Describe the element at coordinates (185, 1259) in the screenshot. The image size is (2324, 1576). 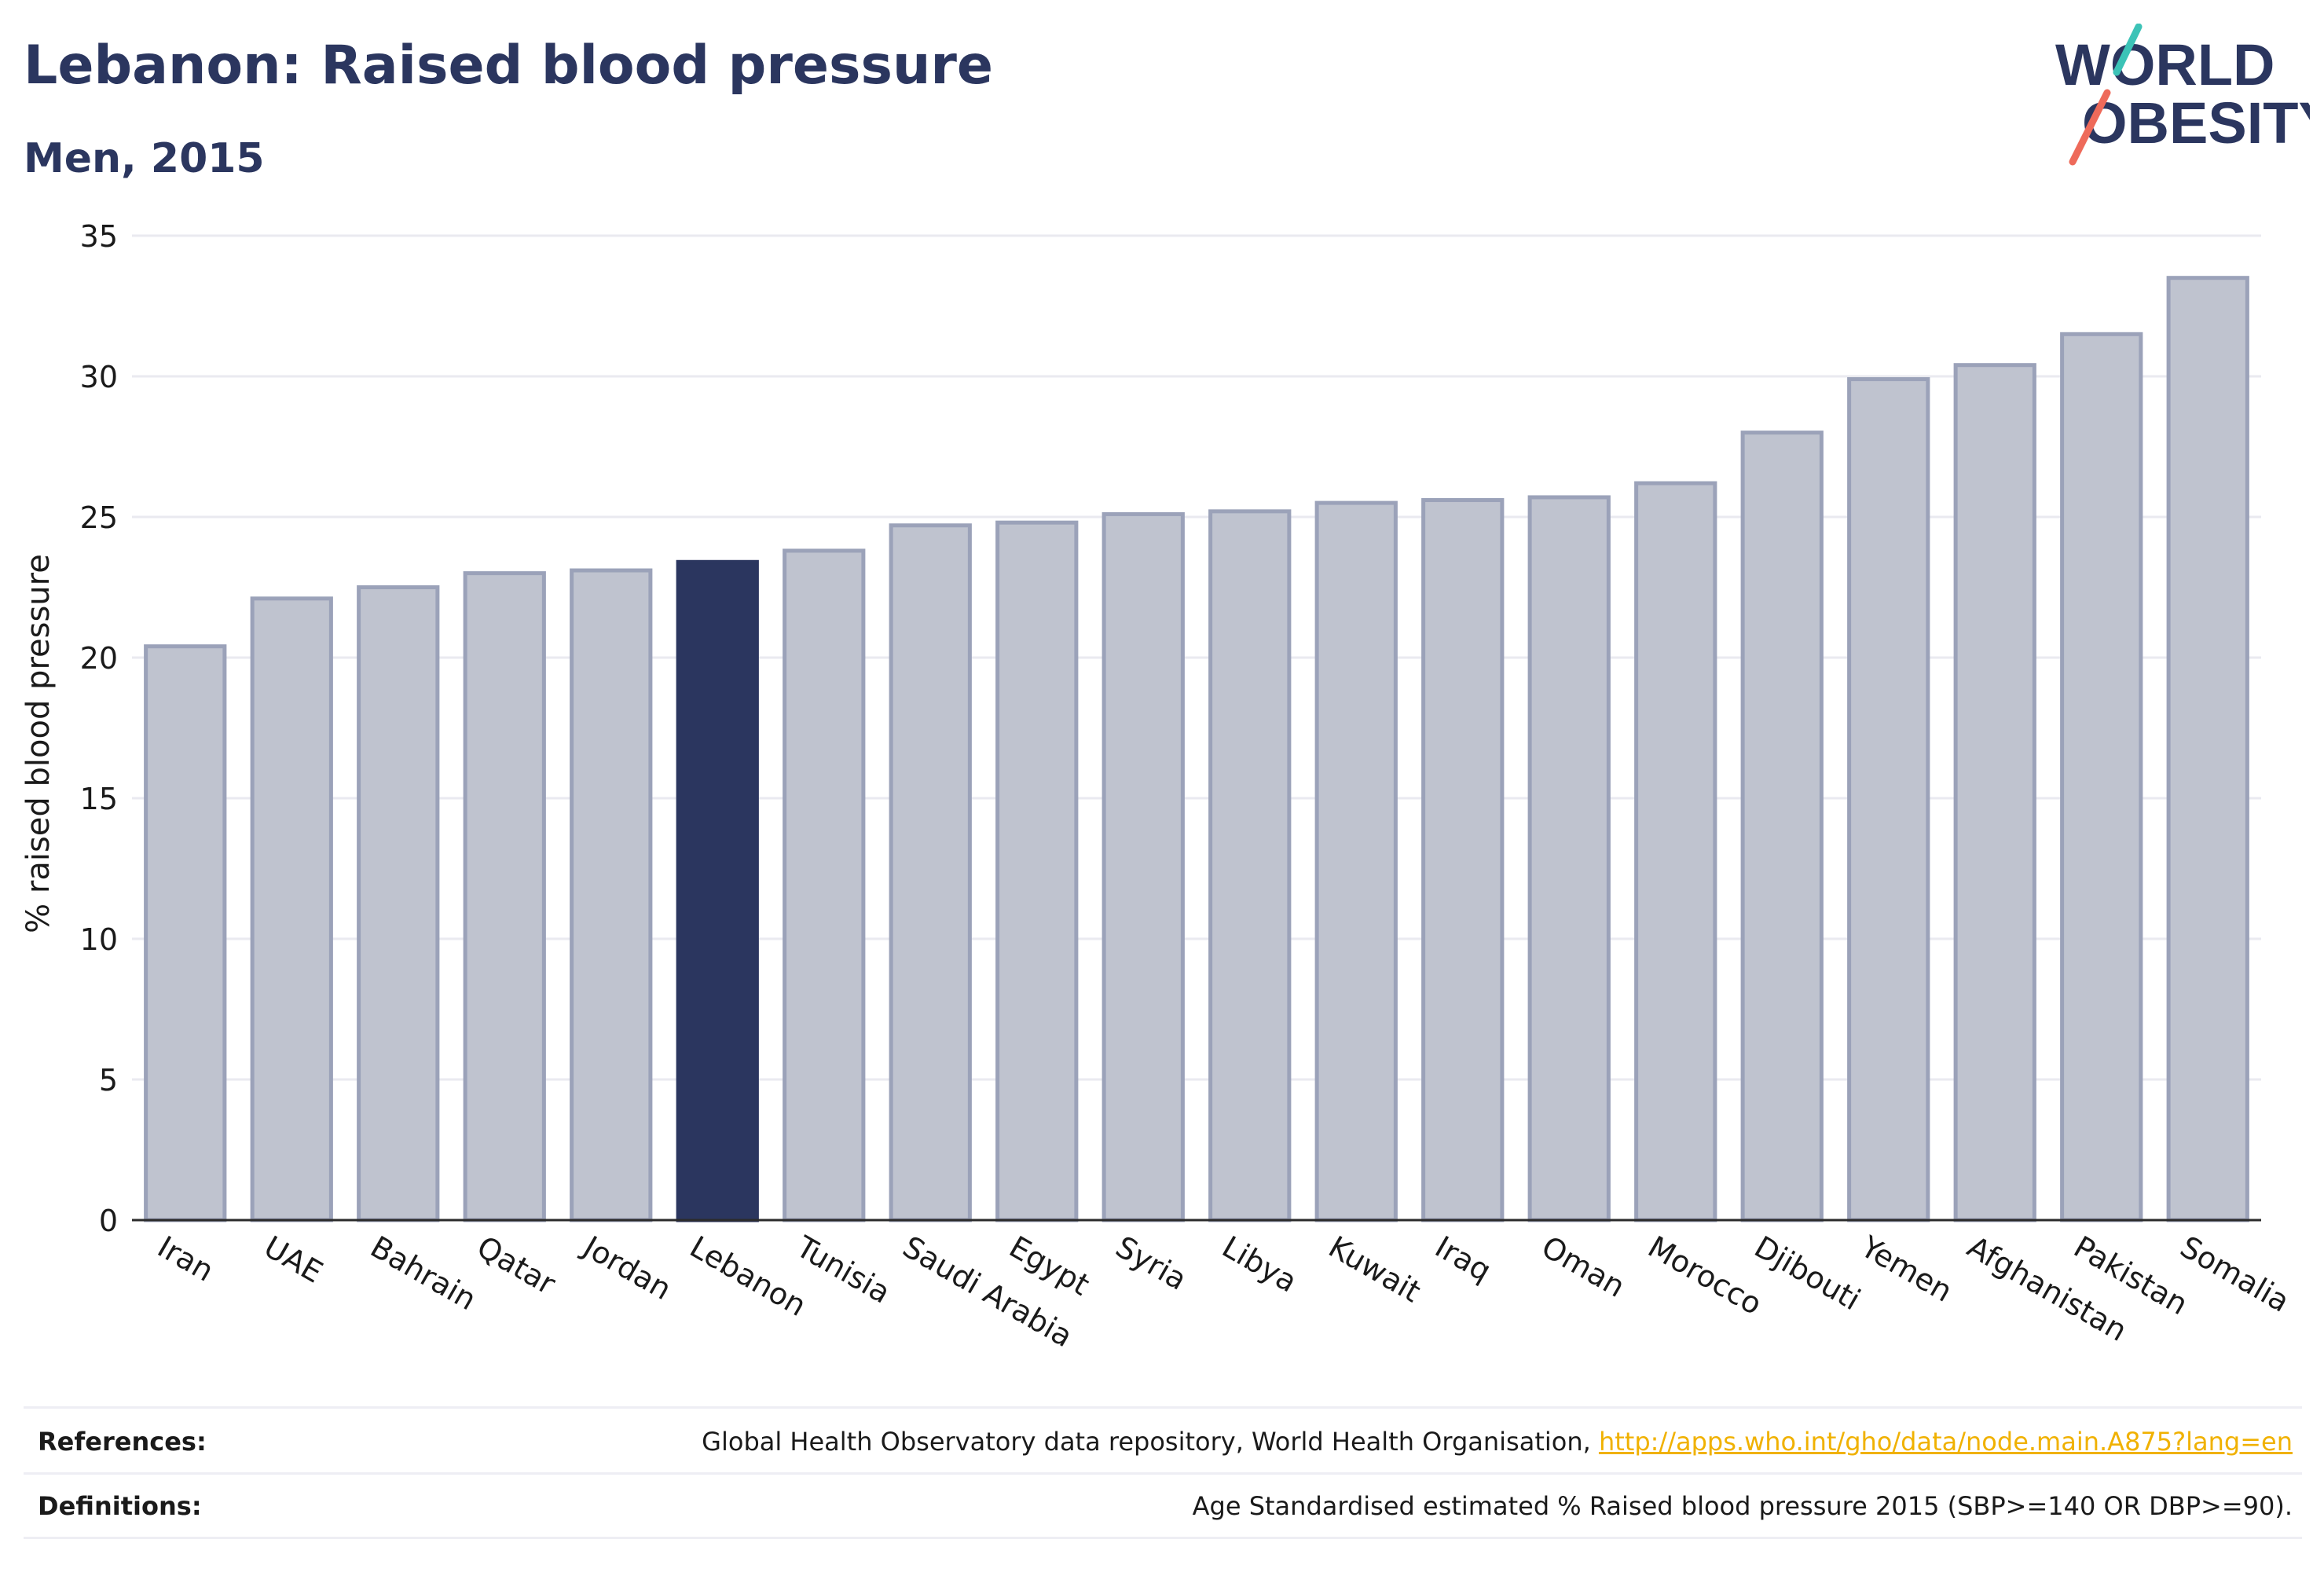
I see `x-tick-label: Iran` at that location.